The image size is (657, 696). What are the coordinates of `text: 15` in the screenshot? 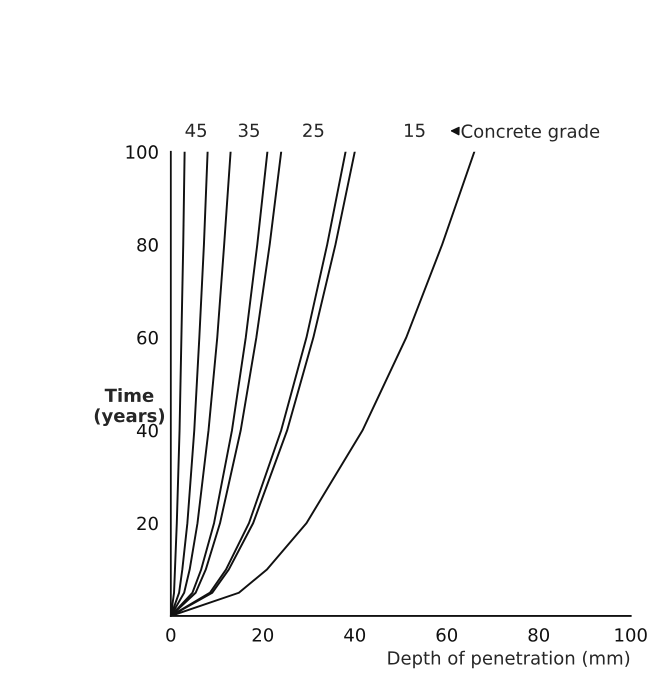 It's located at (414, 131).